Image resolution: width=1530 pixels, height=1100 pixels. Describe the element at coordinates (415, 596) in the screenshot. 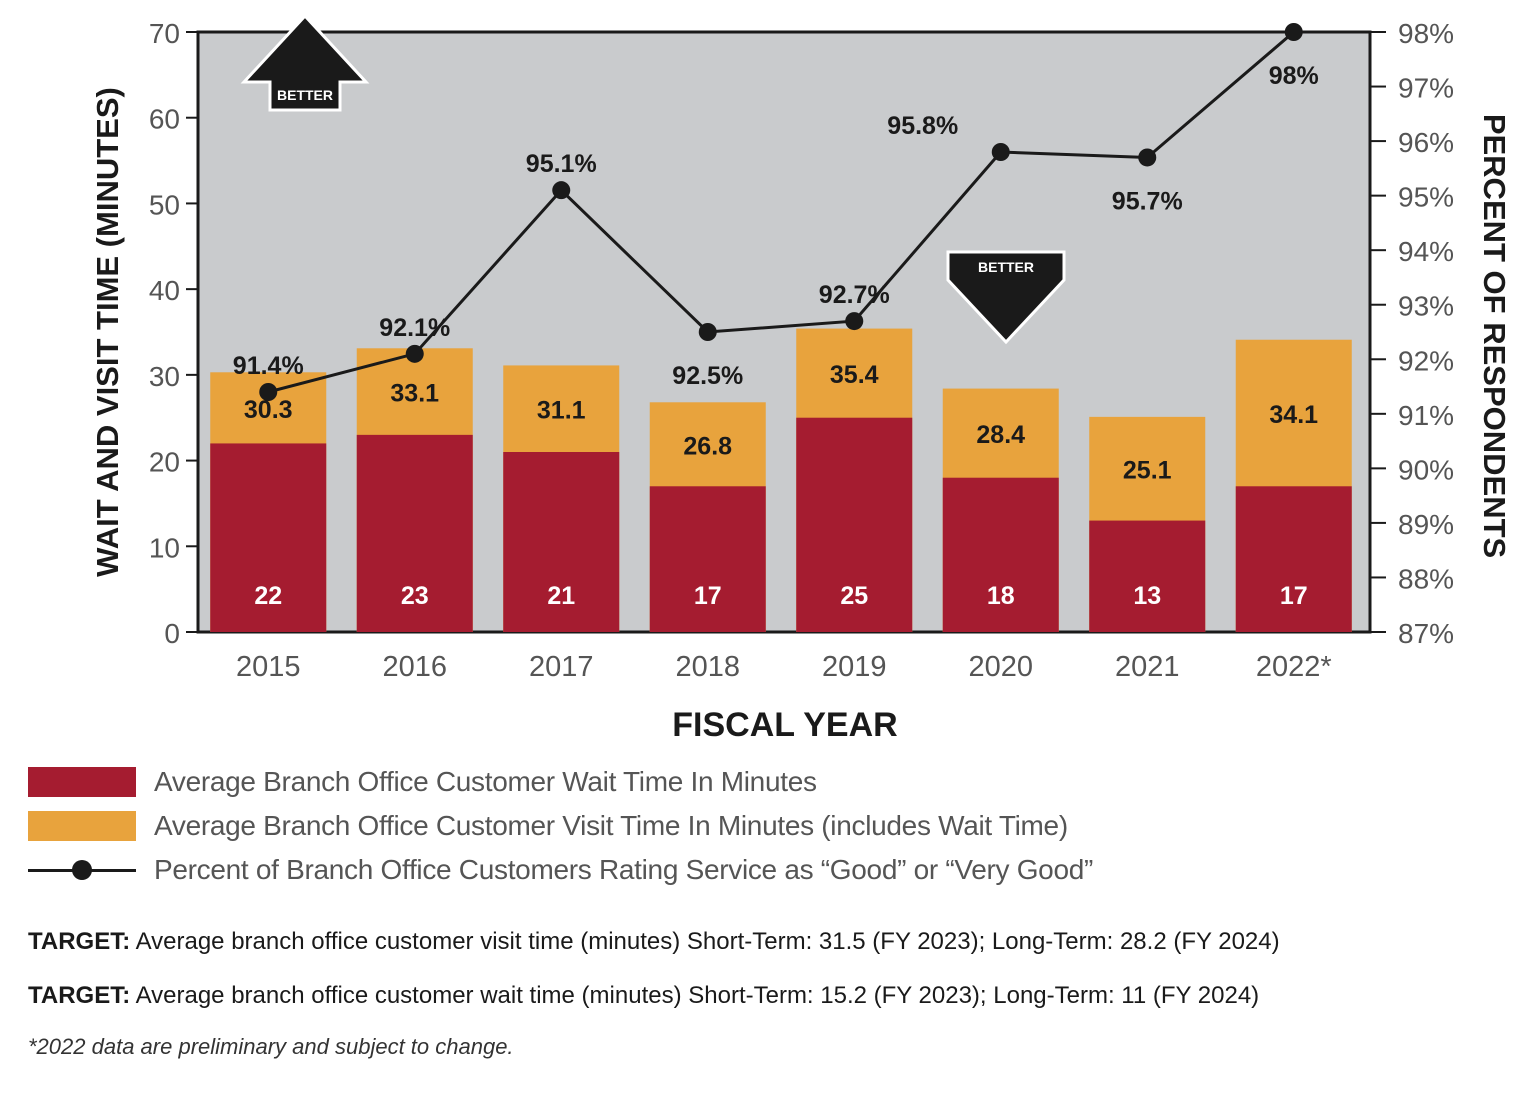

I see `bar-label-wait: 23` at that location.